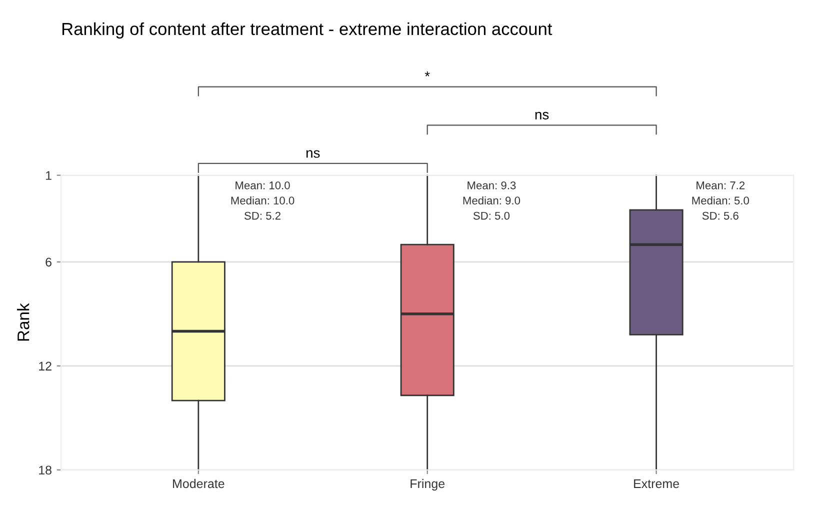  I want to click on y-axis-title: Rank, so click(23, 322).